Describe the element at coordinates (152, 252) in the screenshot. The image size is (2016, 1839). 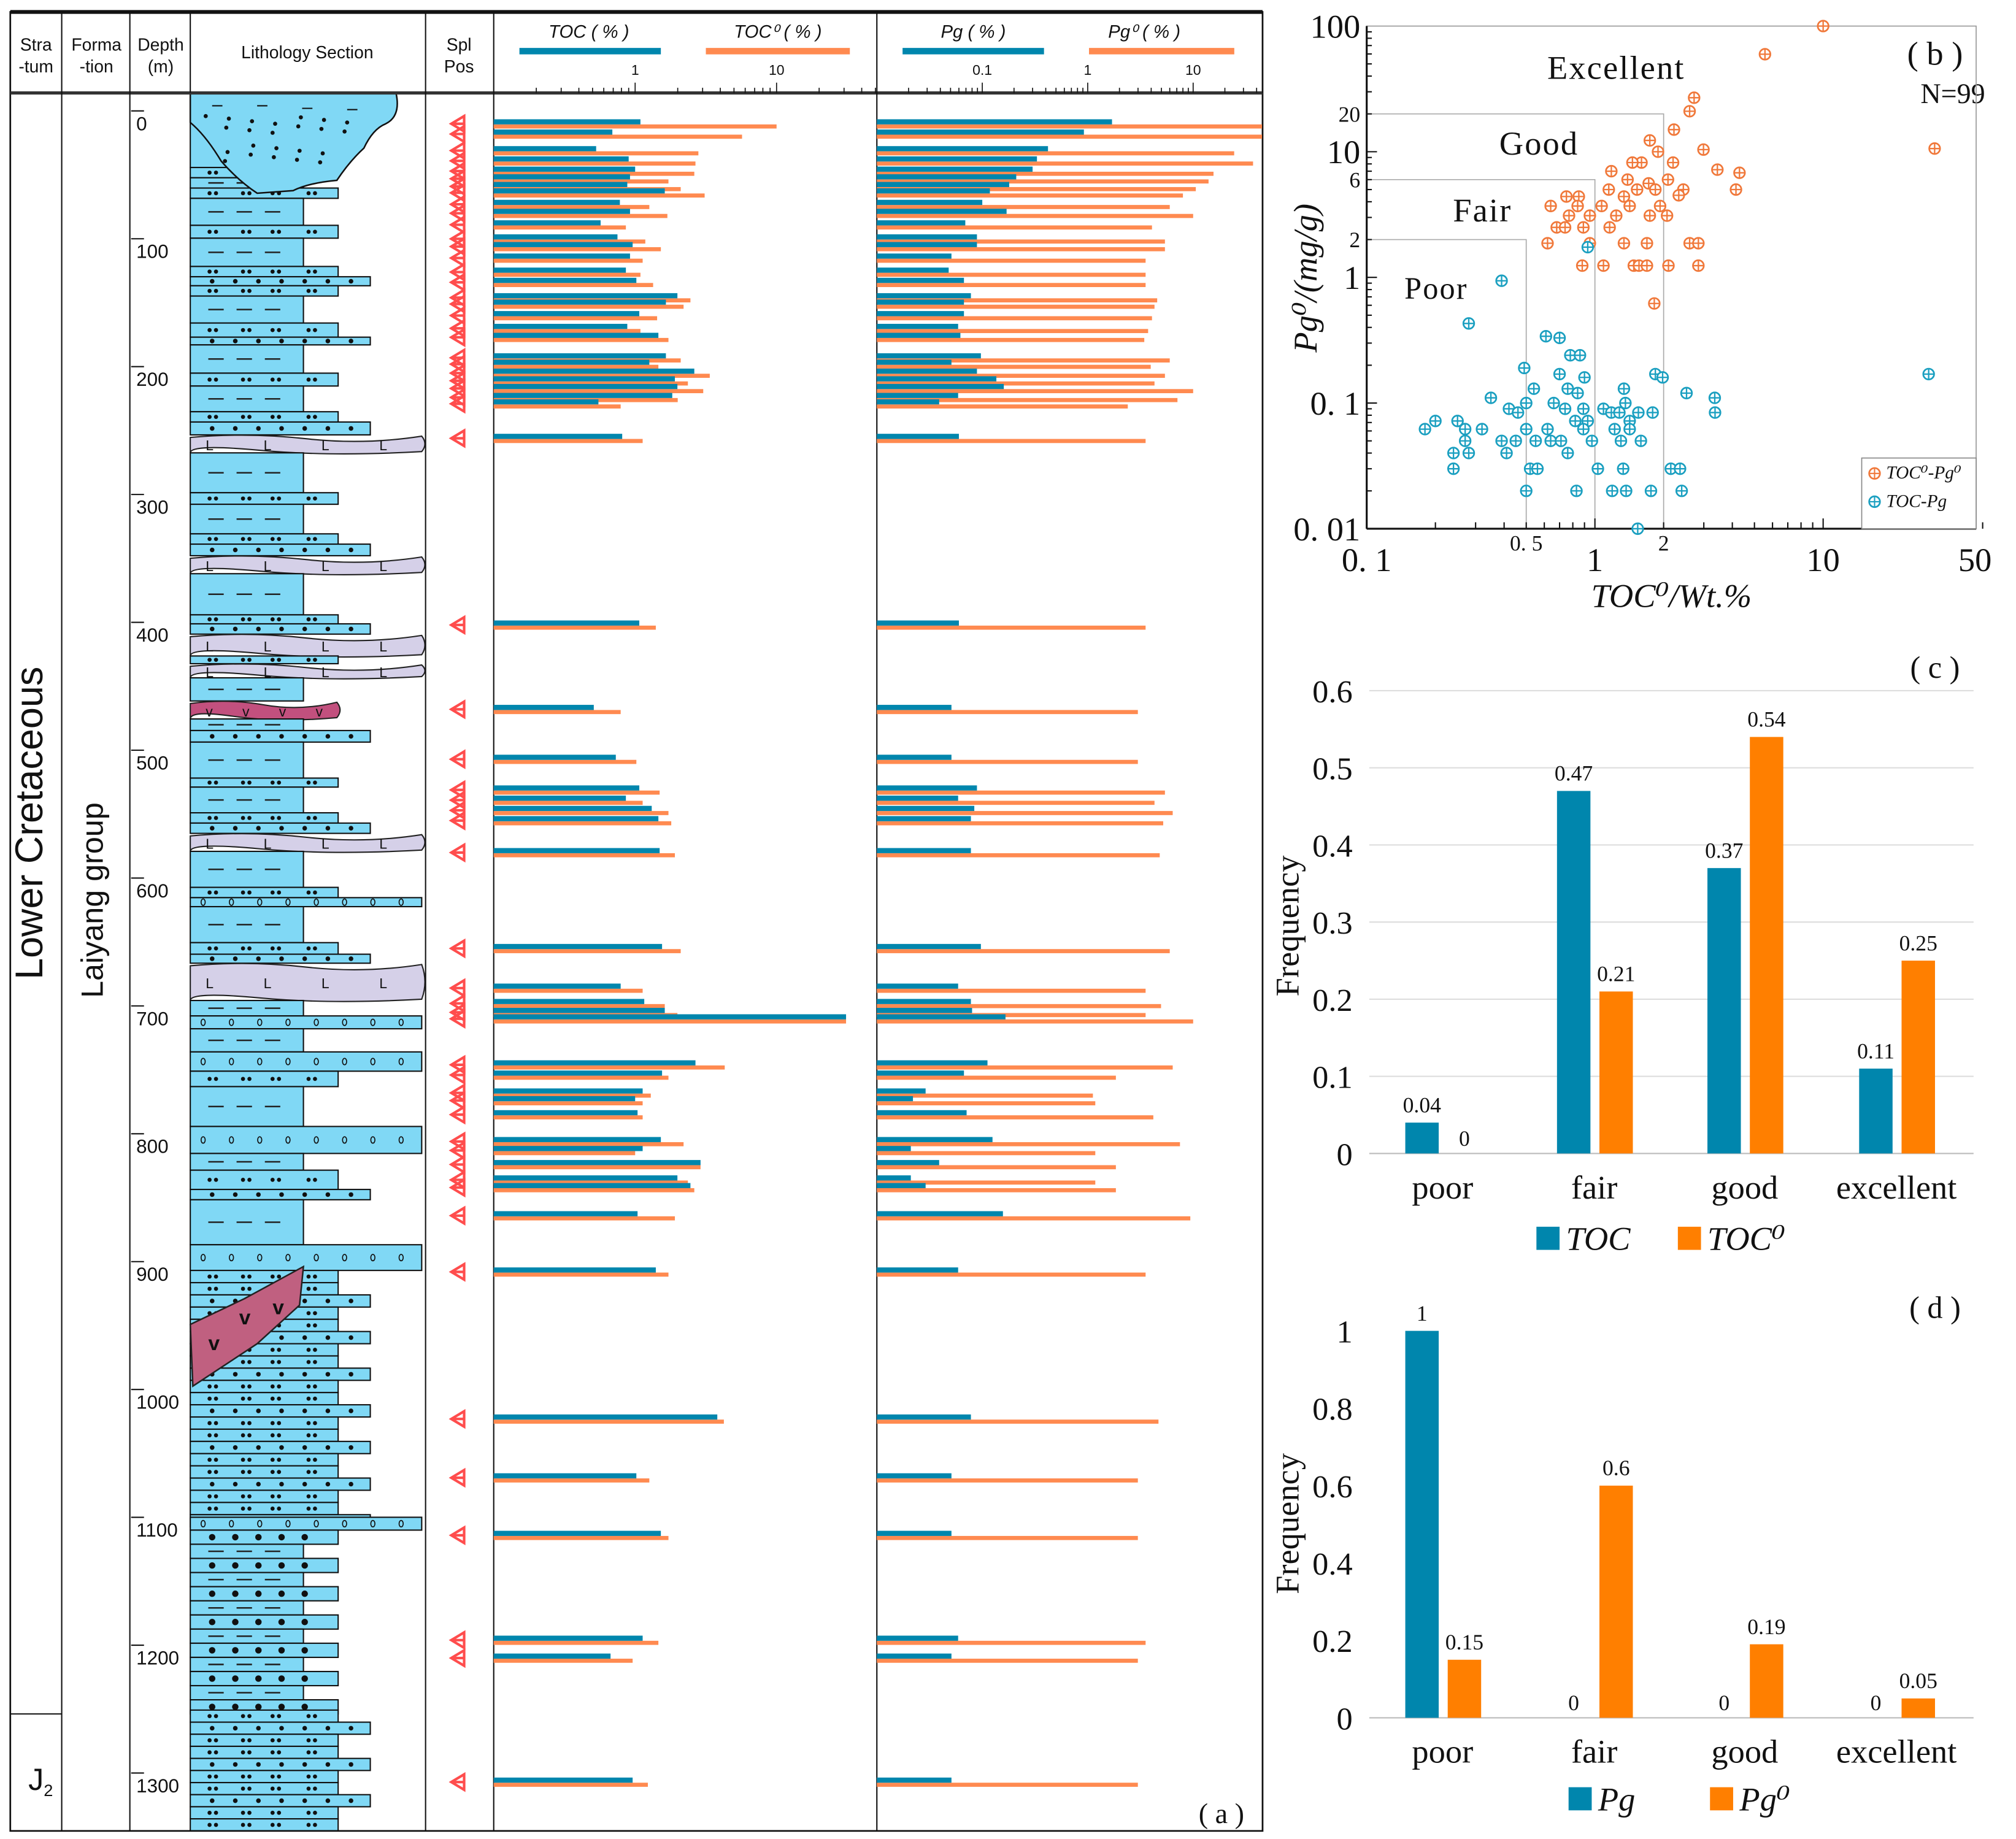
I see `depth-tick-label: 100` at that location.